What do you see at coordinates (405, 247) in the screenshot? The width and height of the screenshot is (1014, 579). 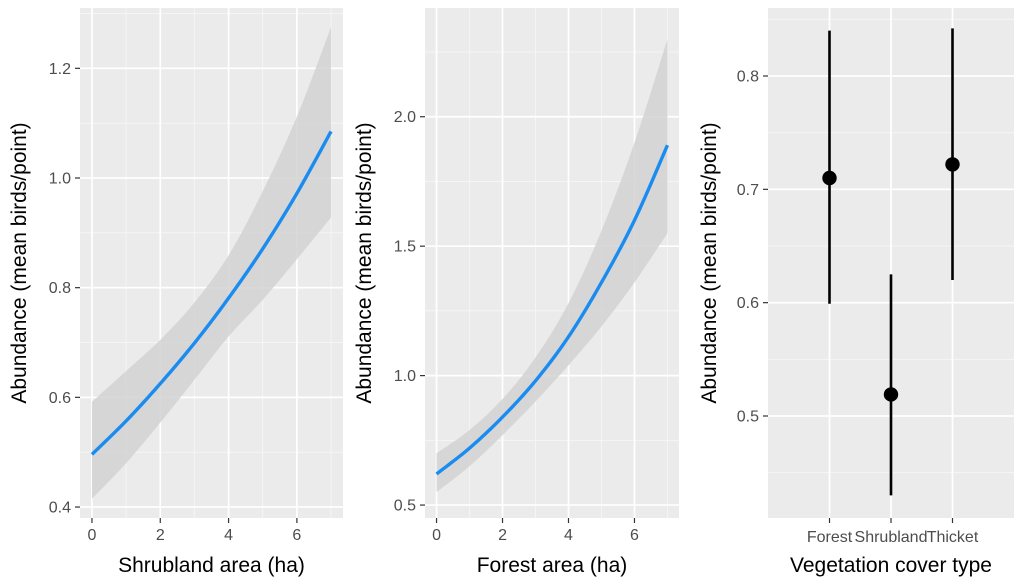 I see `y-tick-label: 1.5` at bounding box center [405, 247].